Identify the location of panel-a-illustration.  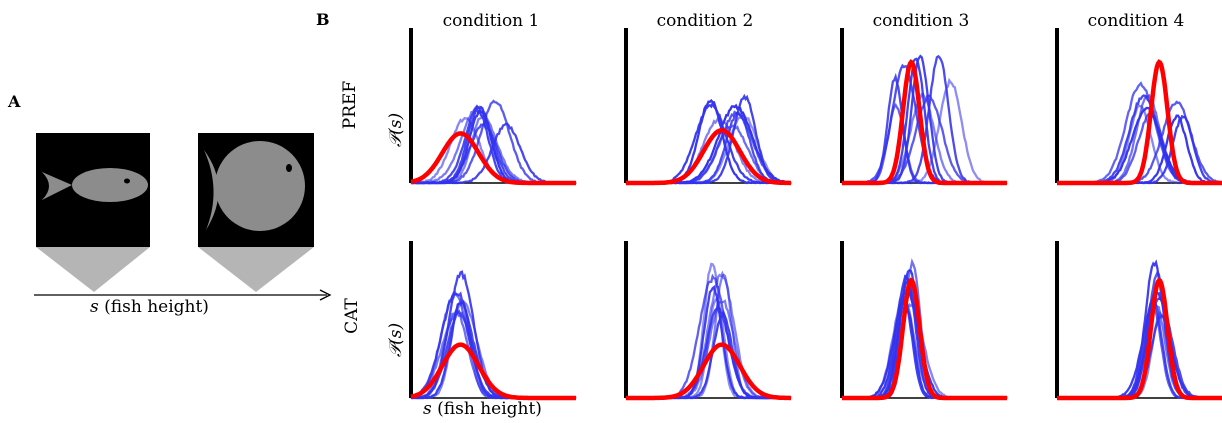
(183, 217).